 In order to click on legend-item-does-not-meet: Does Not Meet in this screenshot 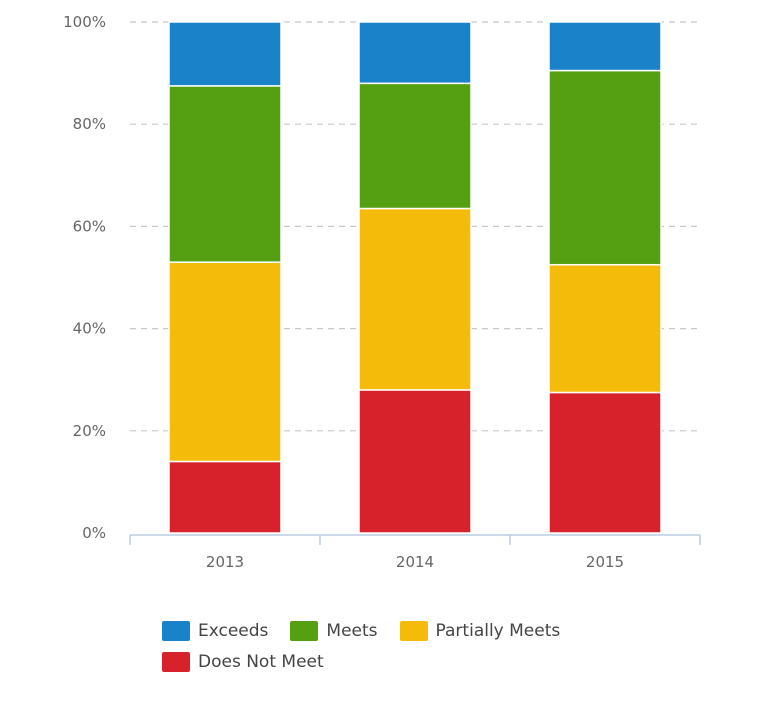, I will do `click(243, 662)`.